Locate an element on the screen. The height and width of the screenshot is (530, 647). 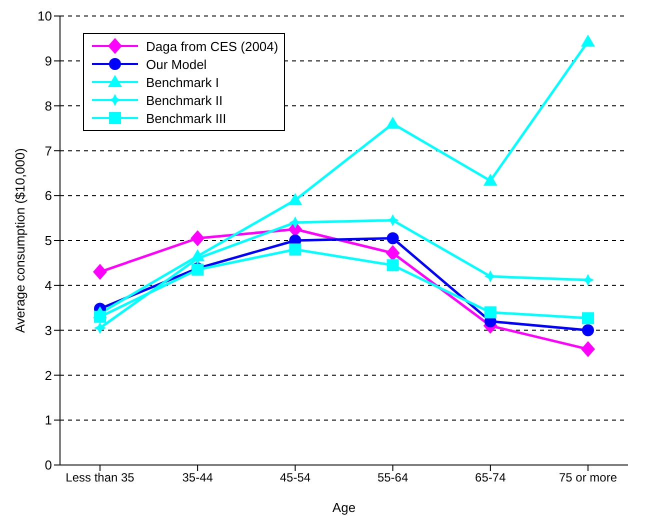
y-tick-label: 7 is located at coordinates (48, 150).